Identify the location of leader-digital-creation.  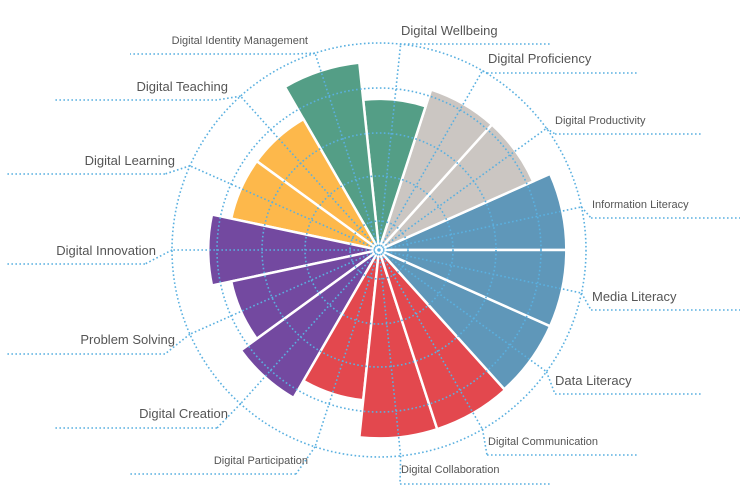
(229, 416).